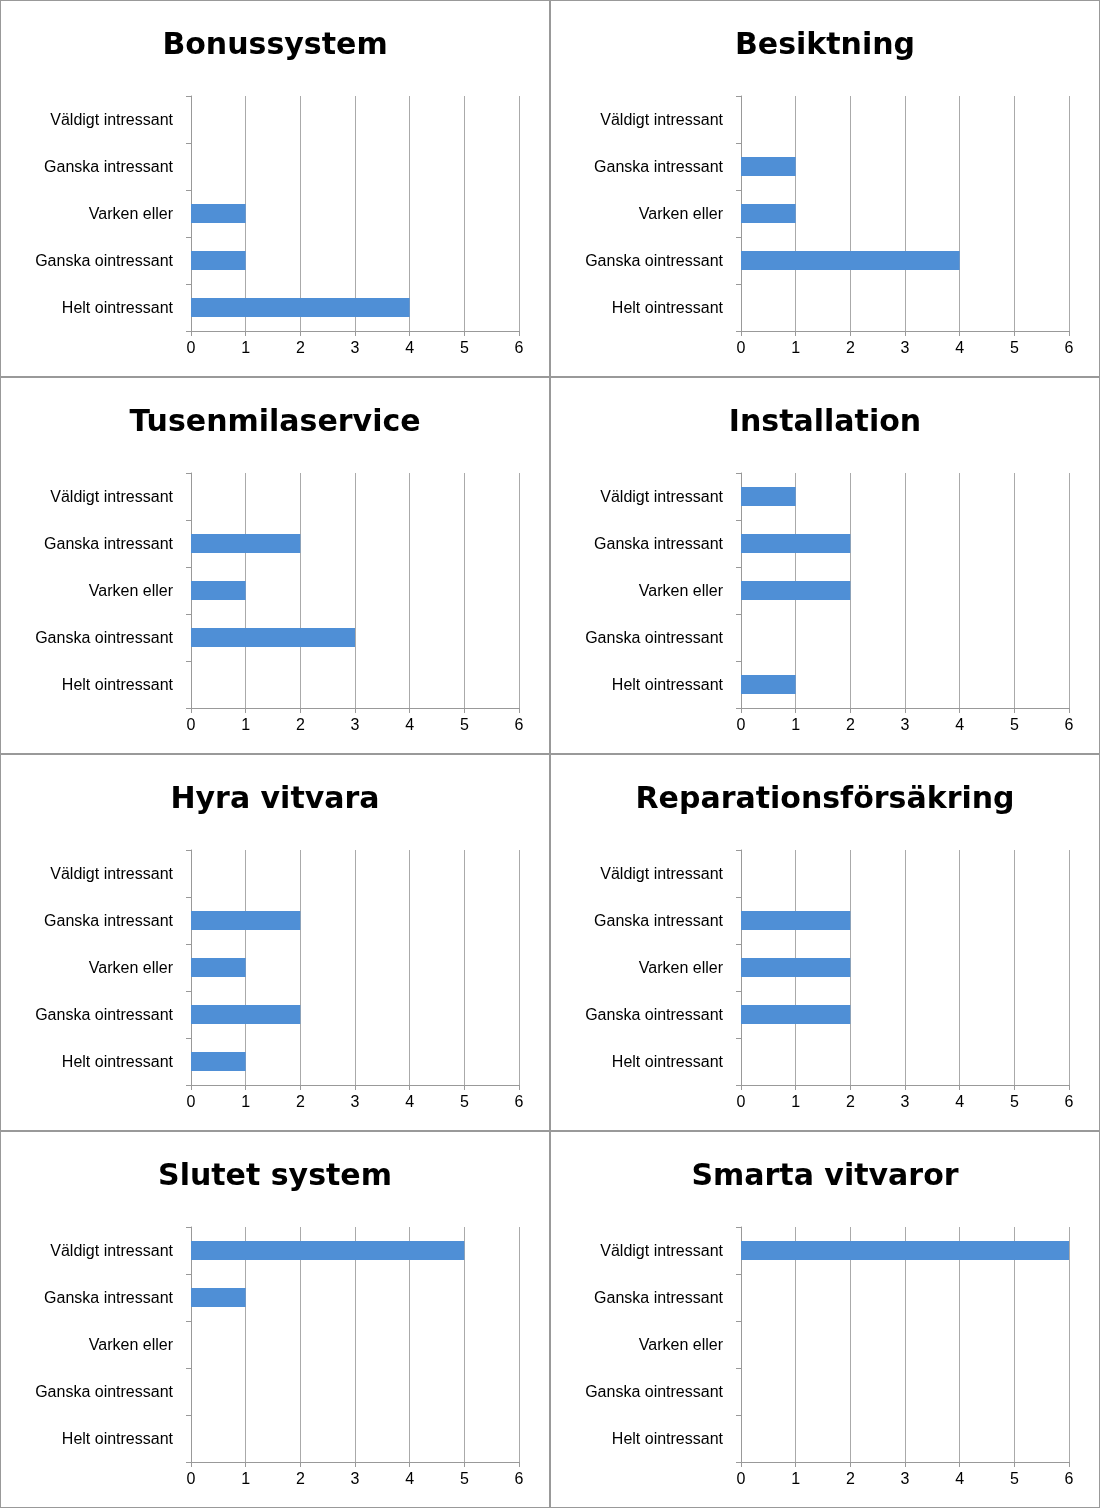 This screenshot has width=1100, height=1510. I want to click on chart-title: Tusenmilaservice, so click(275, 420).